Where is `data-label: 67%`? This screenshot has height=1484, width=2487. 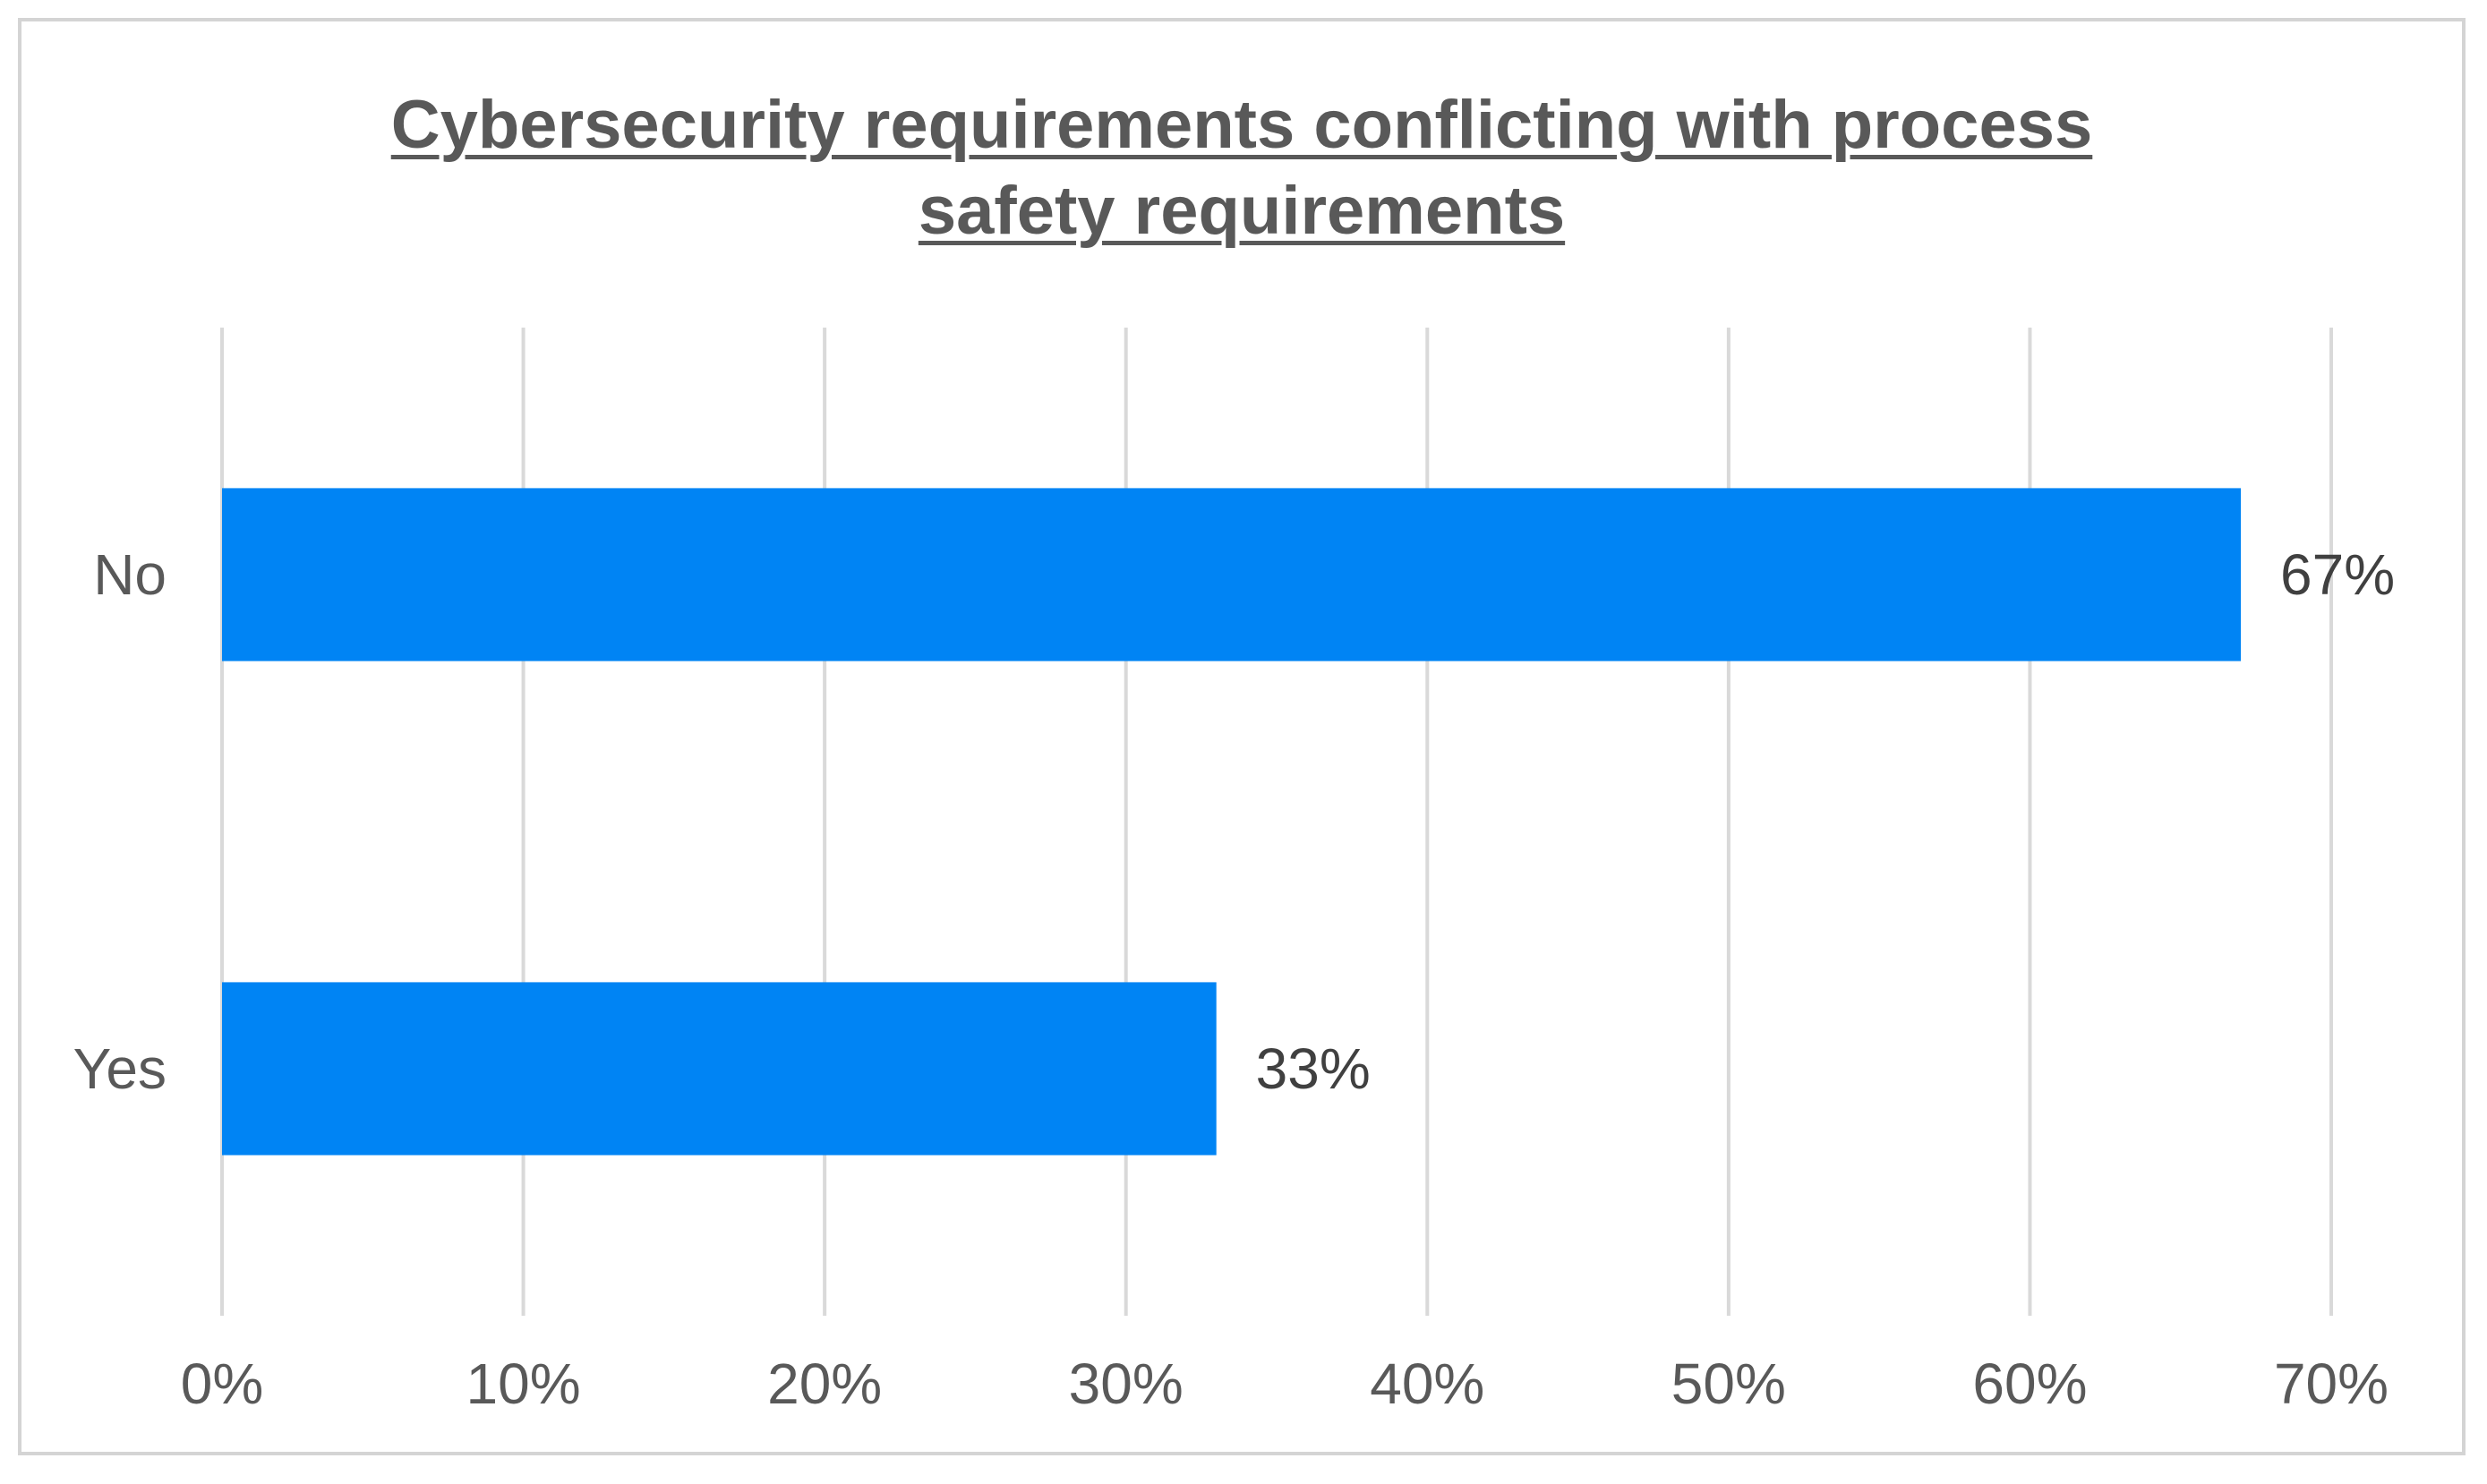 data-label: 67% is located at coordinates (2337, 574).